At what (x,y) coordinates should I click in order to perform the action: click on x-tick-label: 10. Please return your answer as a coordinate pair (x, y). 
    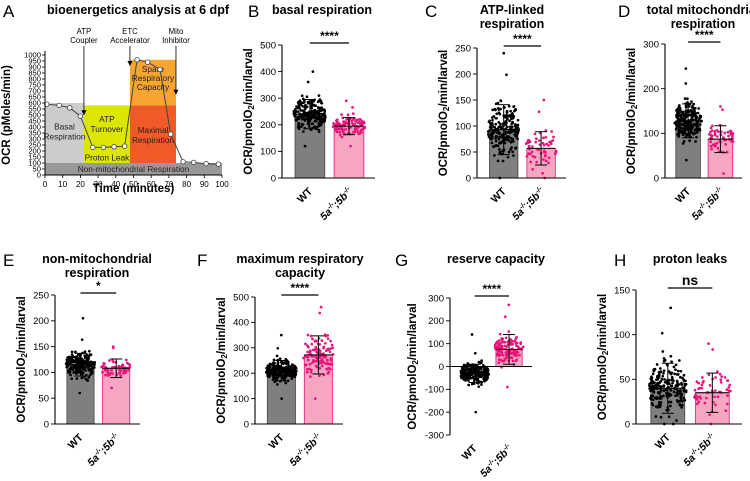
    Looking at the image, I should click on (62, 184).